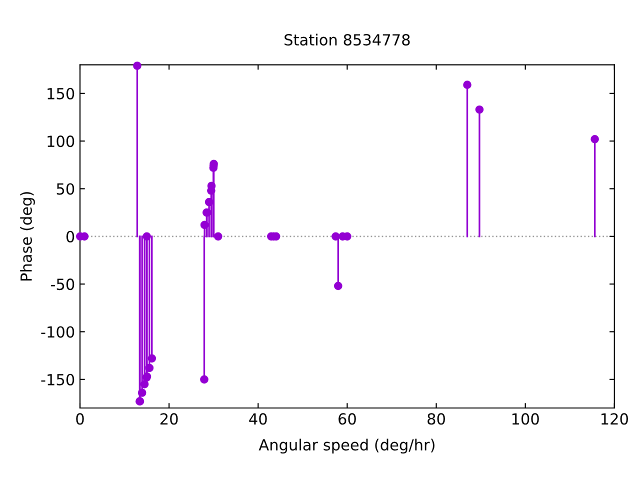 The width and height of the screenshot is (640, 480). What do you see at coordinates (525, 419) in the screenshot?
I see `x-tick-label: 100` at bounding box center [525, 419].